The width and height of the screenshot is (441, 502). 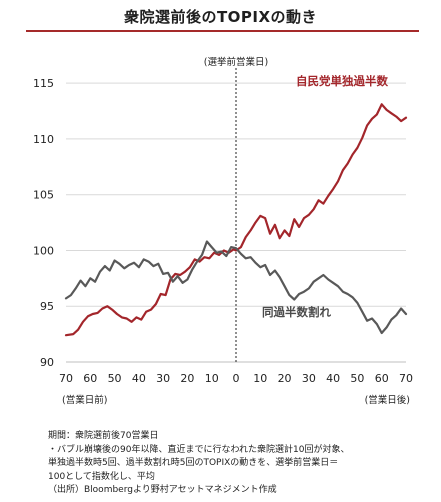 I want to click on x-axis-end-label: (営業日後), so click(x=387, y=400).